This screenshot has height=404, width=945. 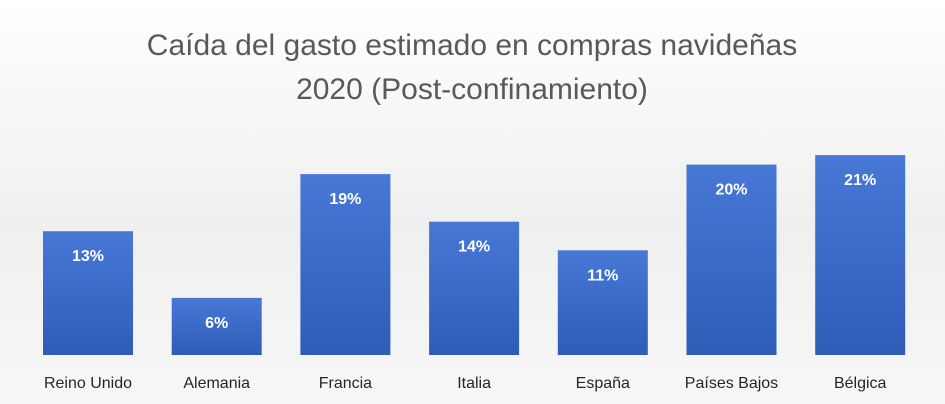 I want to click on data-label-3: 14%, so click(x=474, y=247).